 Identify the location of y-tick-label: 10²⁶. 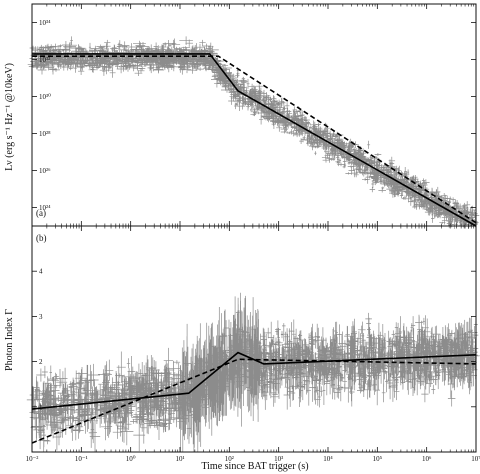
(45, 171).